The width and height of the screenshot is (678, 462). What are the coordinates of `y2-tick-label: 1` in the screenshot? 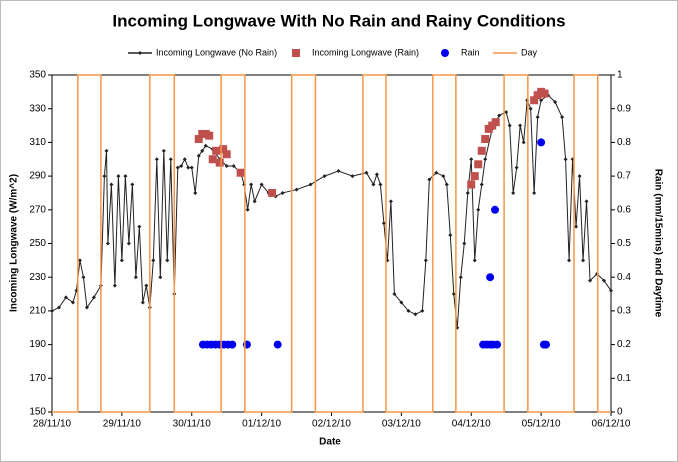 It's located at (620, 75).